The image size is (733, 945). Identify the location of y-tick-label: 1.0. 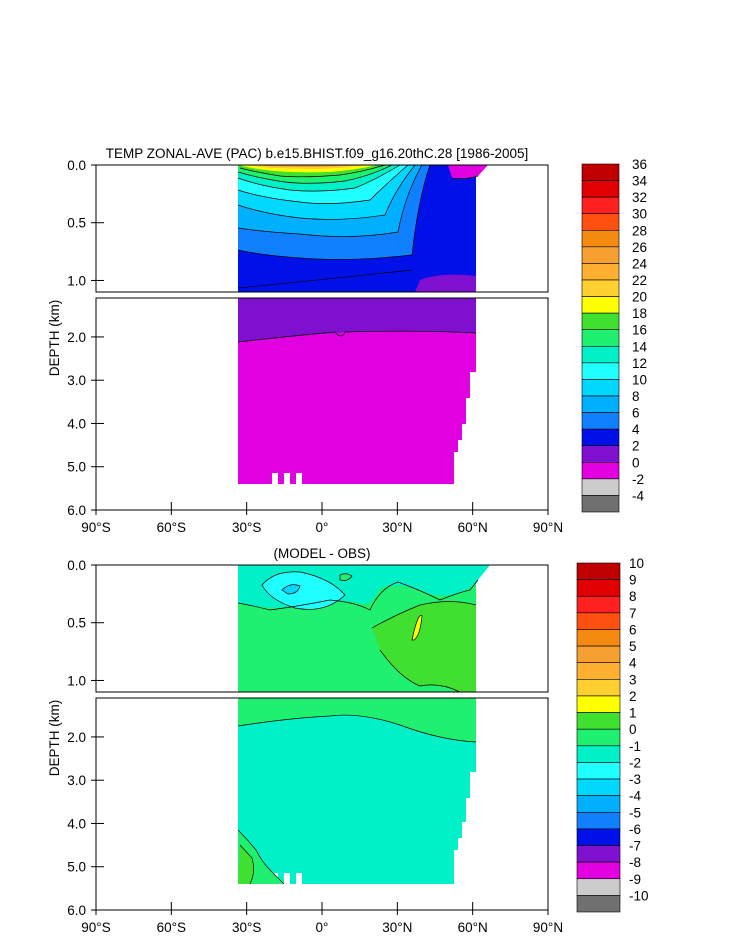
(76, 280).